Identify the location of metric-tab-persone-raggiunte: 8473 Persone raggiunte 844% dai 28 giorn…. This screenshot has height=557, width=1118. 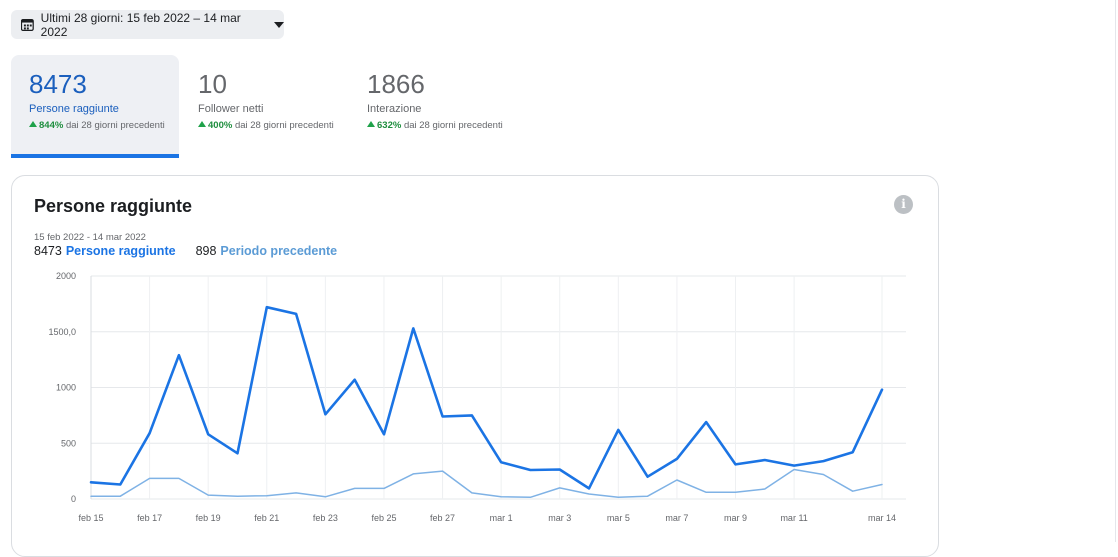
(95, 106).